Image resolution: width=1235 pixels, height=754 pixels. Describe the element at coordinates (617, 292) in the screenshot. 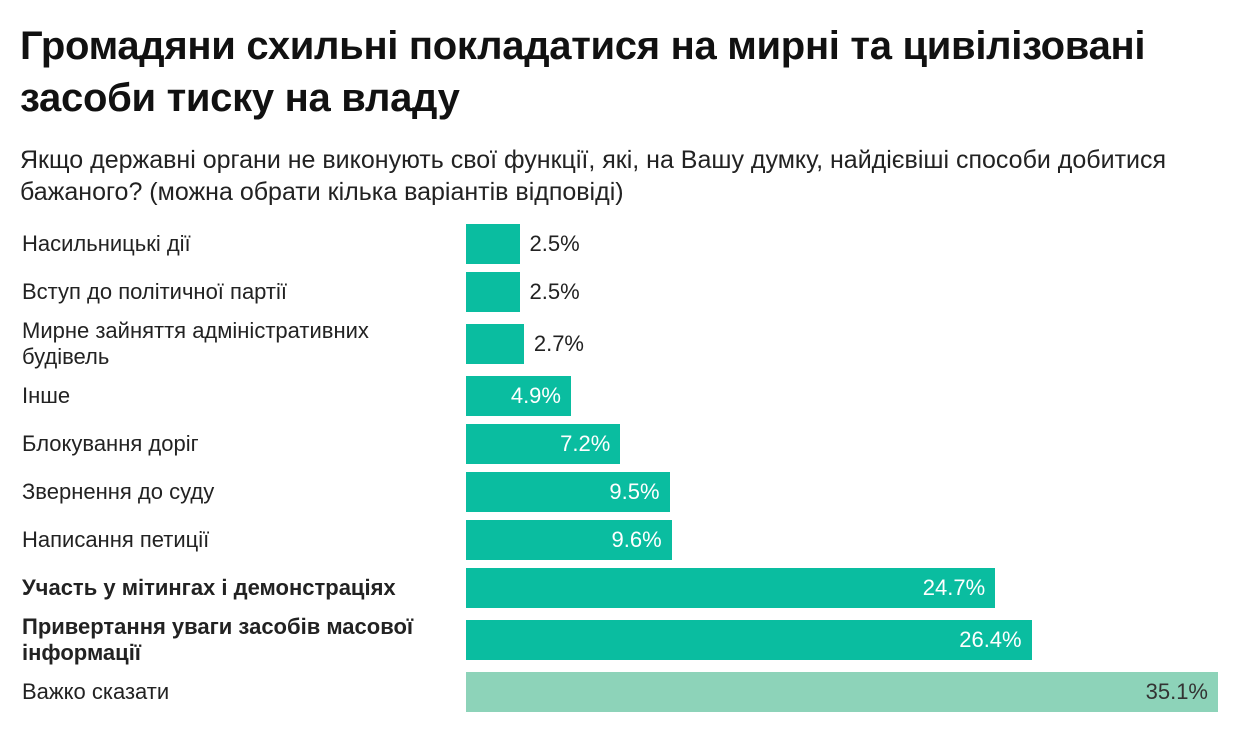

I see `bar-row: Вступ до політичної партії 2.5%` at that location.